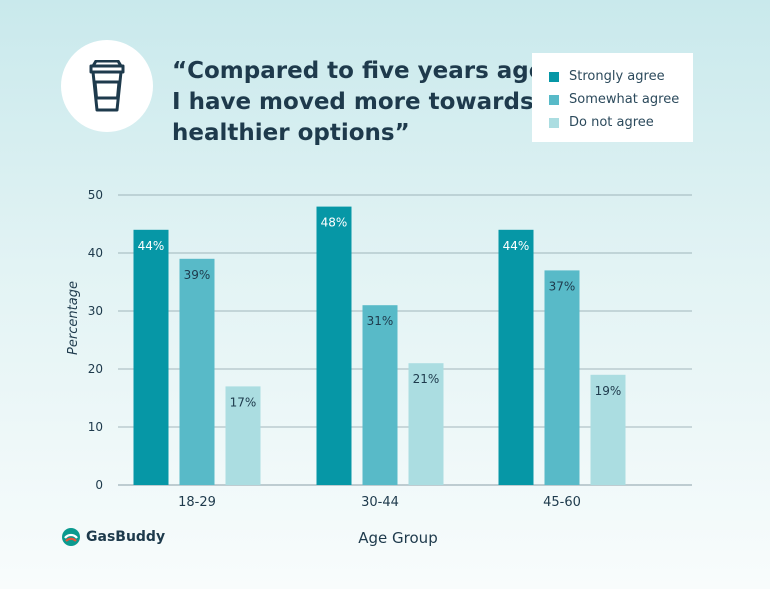 The width and height of the screenshot is (770, 589). Describe the element at coordinates (617, 76) in the screenshot. I see `legend-label: Strongly agree` at that location.